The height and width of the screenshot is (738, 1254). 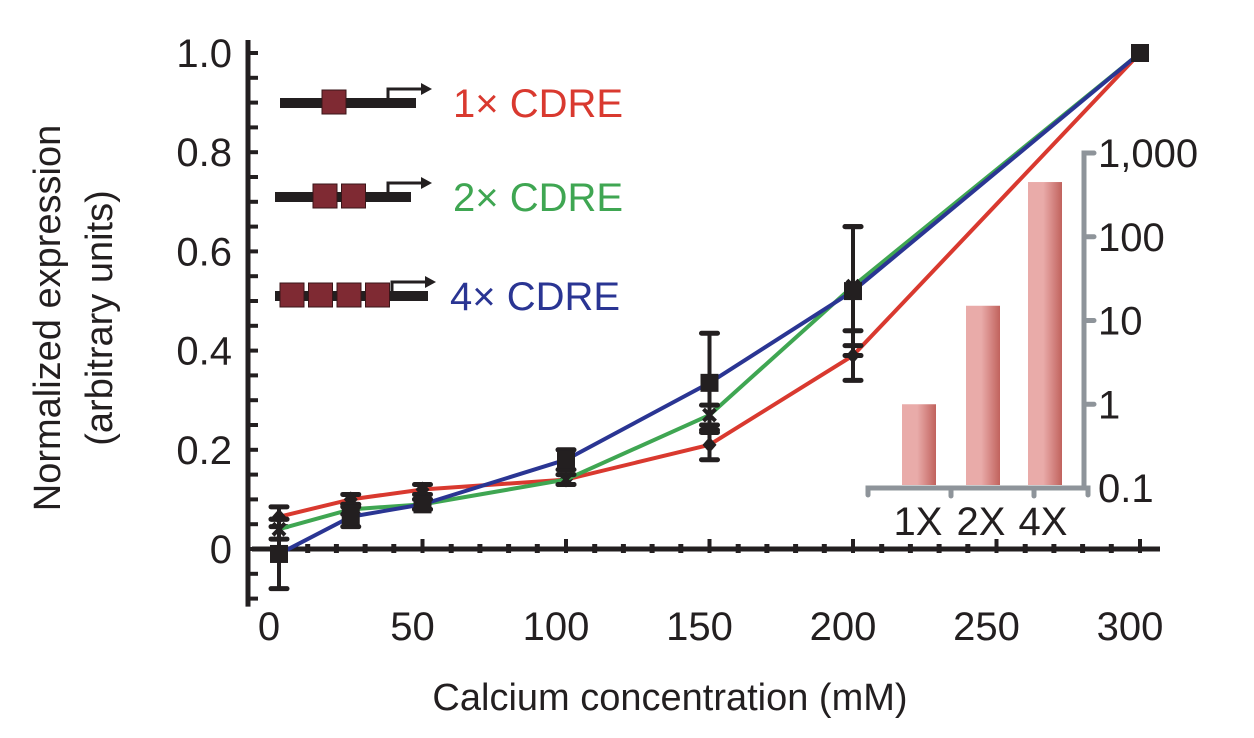 What do you see at coordinates (669, 698) in the screenshot?
I see `x-axis-title: Calcium concentration (mM)` at bounding box center [669, 698].